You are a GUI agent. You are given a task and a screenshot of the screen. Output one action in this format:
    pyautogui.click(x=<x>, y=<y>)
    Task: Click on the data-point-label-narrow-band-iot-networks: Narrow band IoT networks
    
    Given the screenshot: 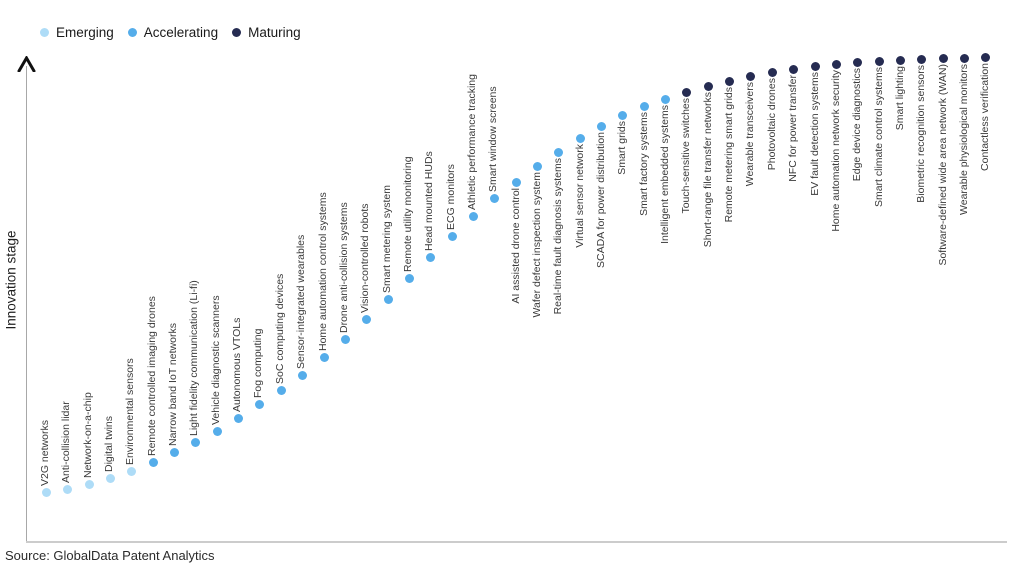 What is the action you would take?
    pyautogui.click(x=173, y=384)
    